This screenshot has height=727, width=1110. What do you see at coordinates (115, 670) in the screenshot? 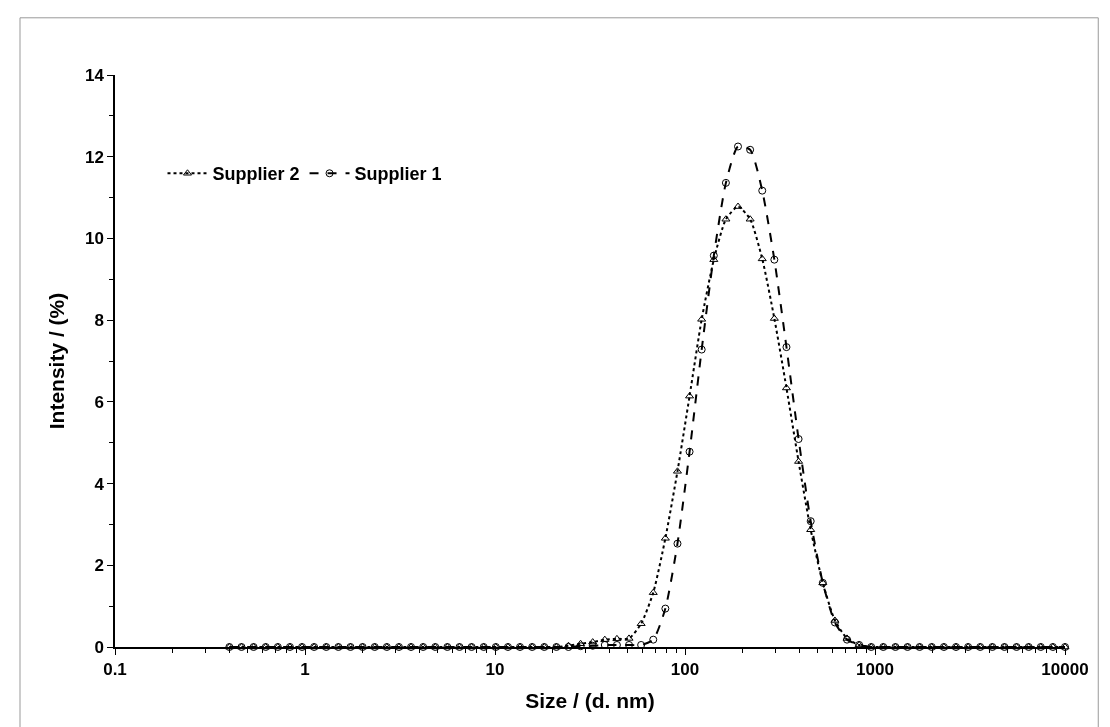
I see `x-tick-label: 0.1` at bounding box center [115, 670].